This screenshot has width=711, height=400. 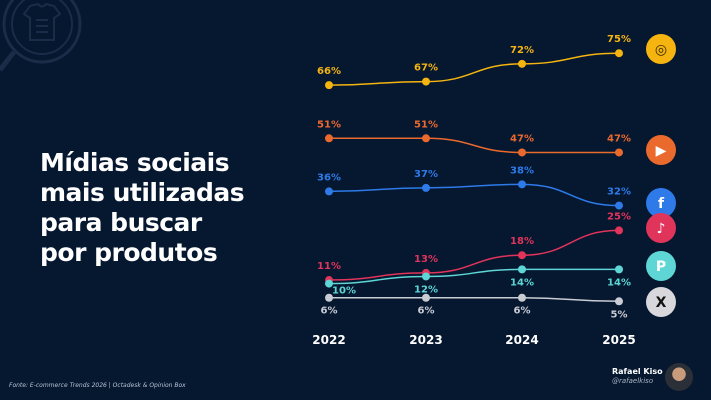 What do you see at coordinates (618, 340) in the screenshot?
I see `x-tick-label: 2025` at bounding box center [618, 340].